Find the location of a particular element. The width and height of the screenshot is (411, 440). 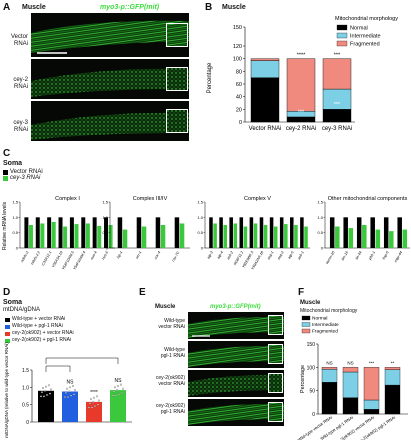

panel-b-categories: Vector RNAi cey-2 RNAi cey-3 RNAi is located at coordinates (301, 129).